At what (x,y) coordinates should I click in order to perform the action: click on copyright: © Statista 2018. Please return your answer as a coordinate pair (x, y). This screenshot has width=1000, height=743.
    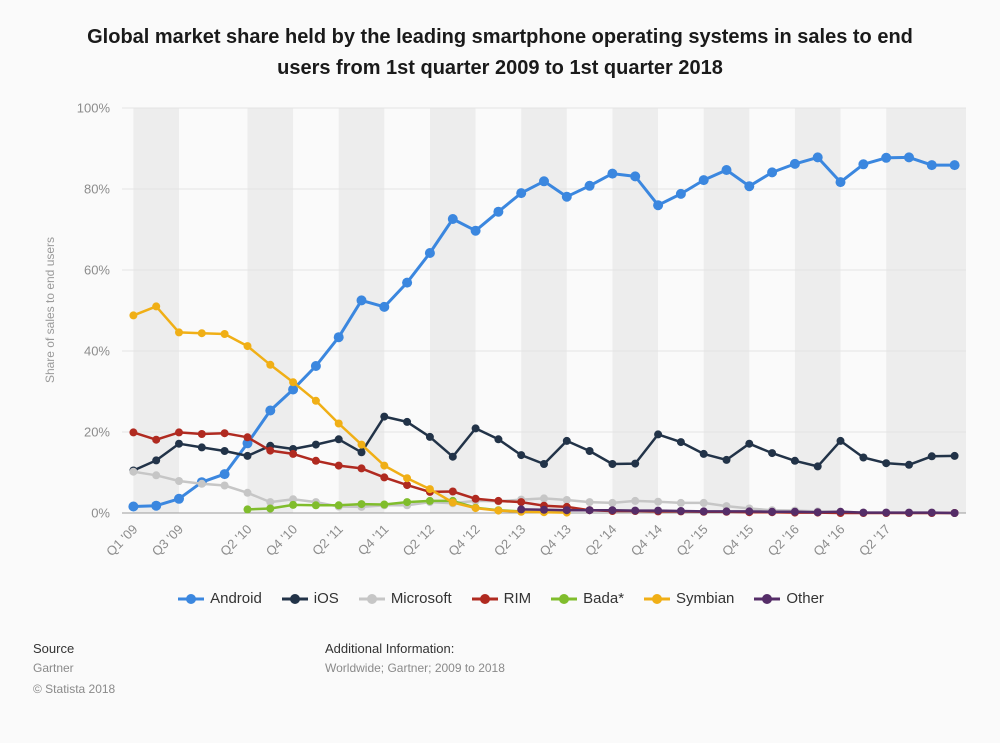
    Looking at the image, I should click on (74, 689).